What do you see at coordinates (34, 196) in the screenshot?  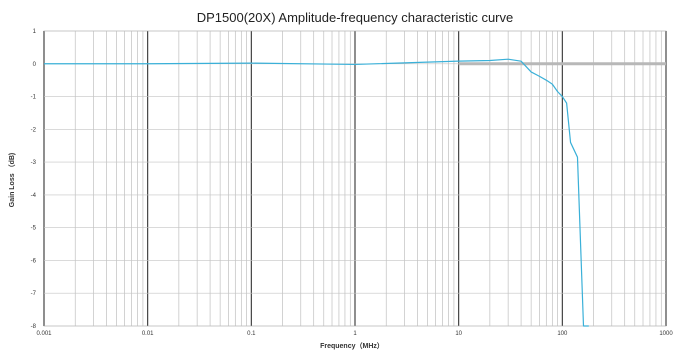 I see `y-tick-label: -4` at bounding box center [34, 196].